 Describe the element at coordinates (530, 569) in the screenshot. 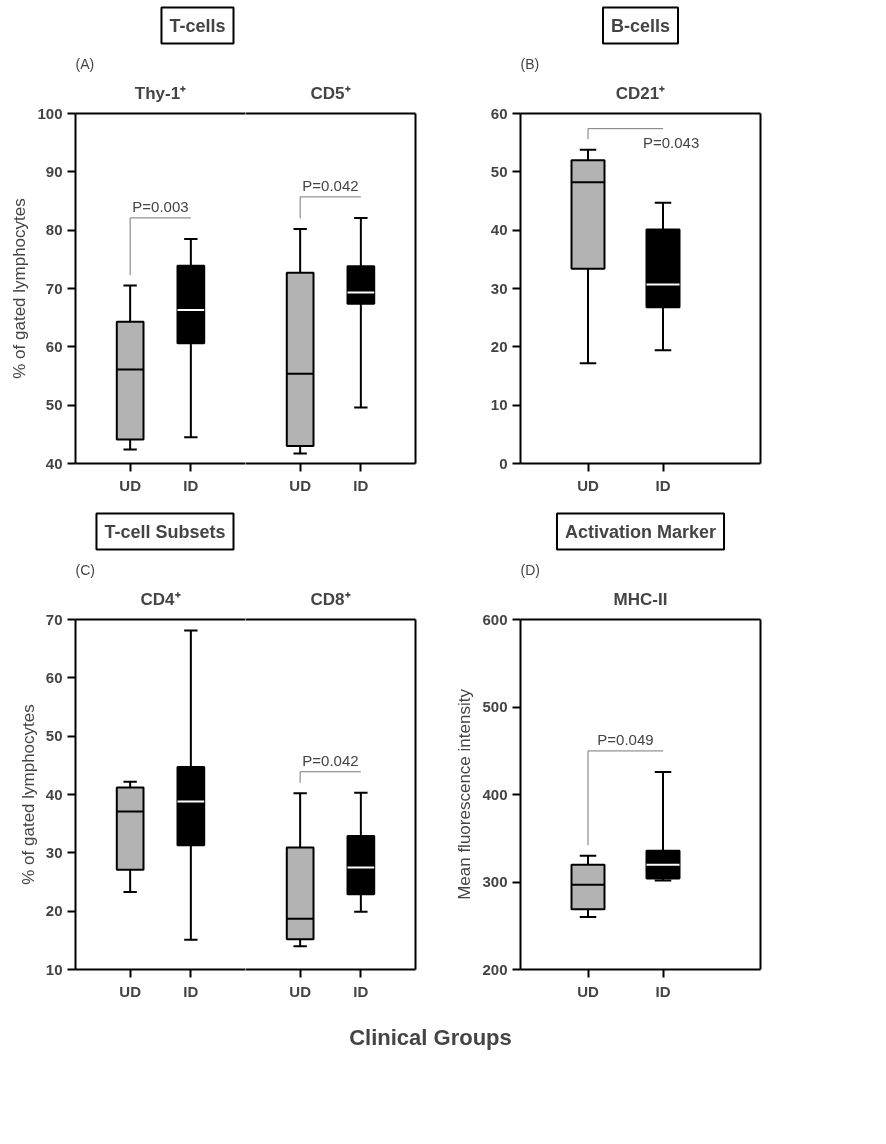

I see `text: (D)` at that location.